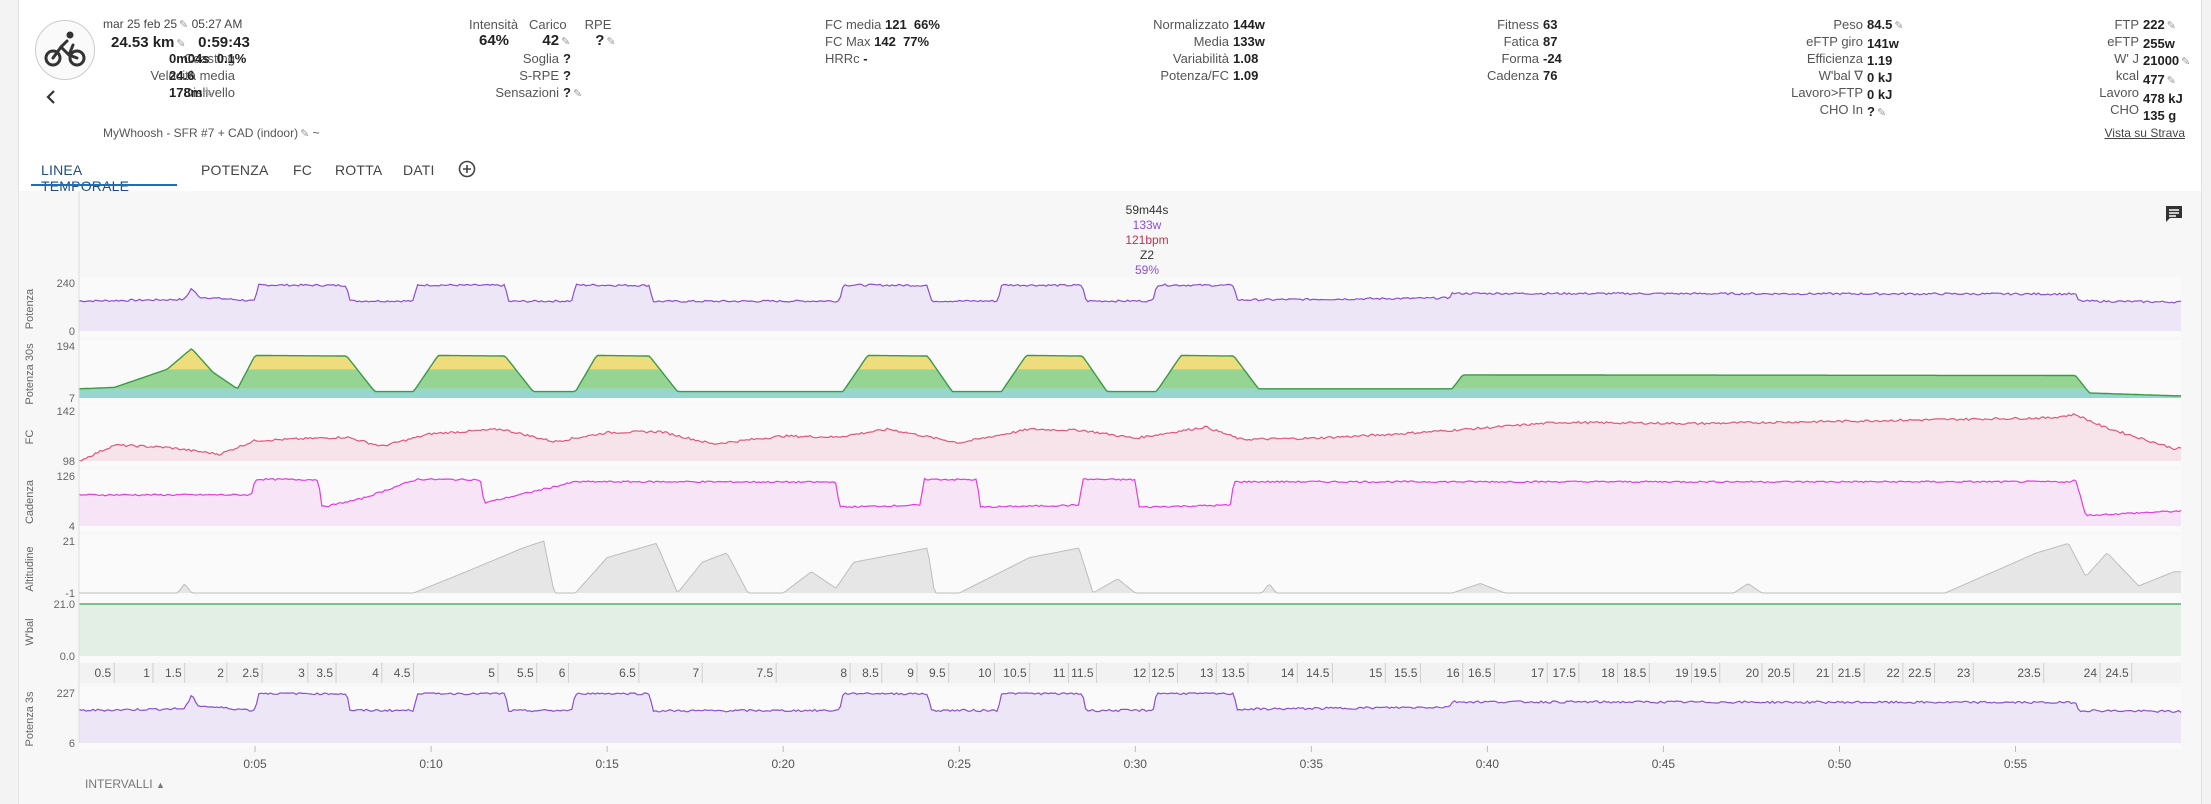  What do you see at coordinates (926, 24) in the screenshot?
I see `fc-media-pct: 66%` at bounding box center [926, 24].